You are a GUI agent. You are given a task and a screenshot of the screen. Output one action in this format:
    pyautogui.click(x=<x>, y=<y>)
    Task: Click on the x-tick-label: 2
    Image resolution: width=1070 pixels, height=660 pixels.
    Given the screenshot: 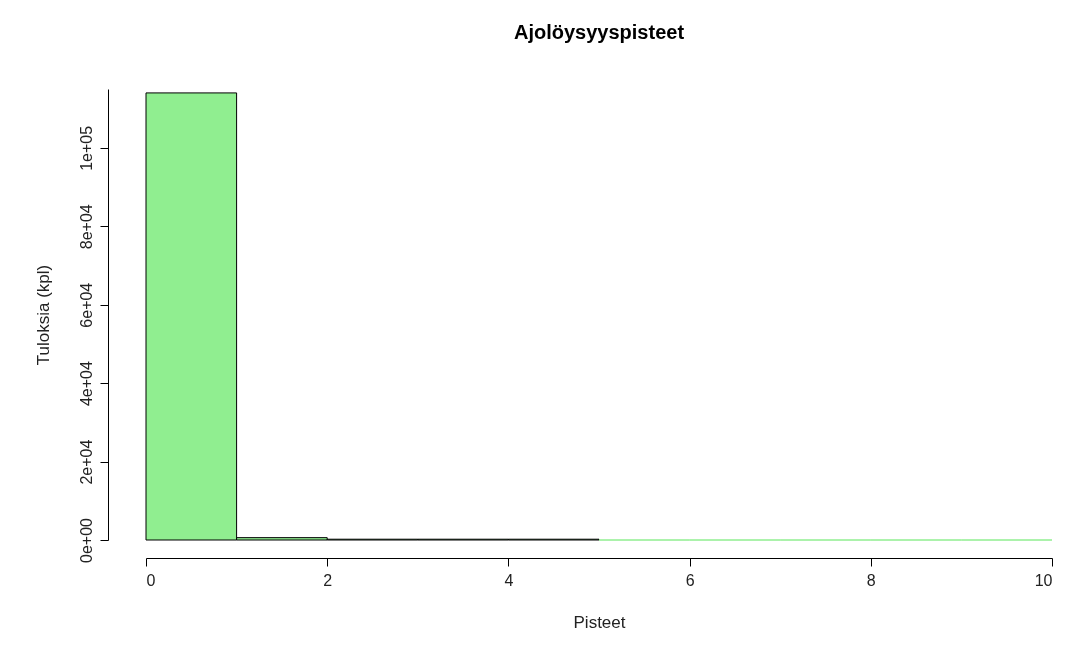 What is the action you would take?
    pyautogui.click(x=328, y=580)
    